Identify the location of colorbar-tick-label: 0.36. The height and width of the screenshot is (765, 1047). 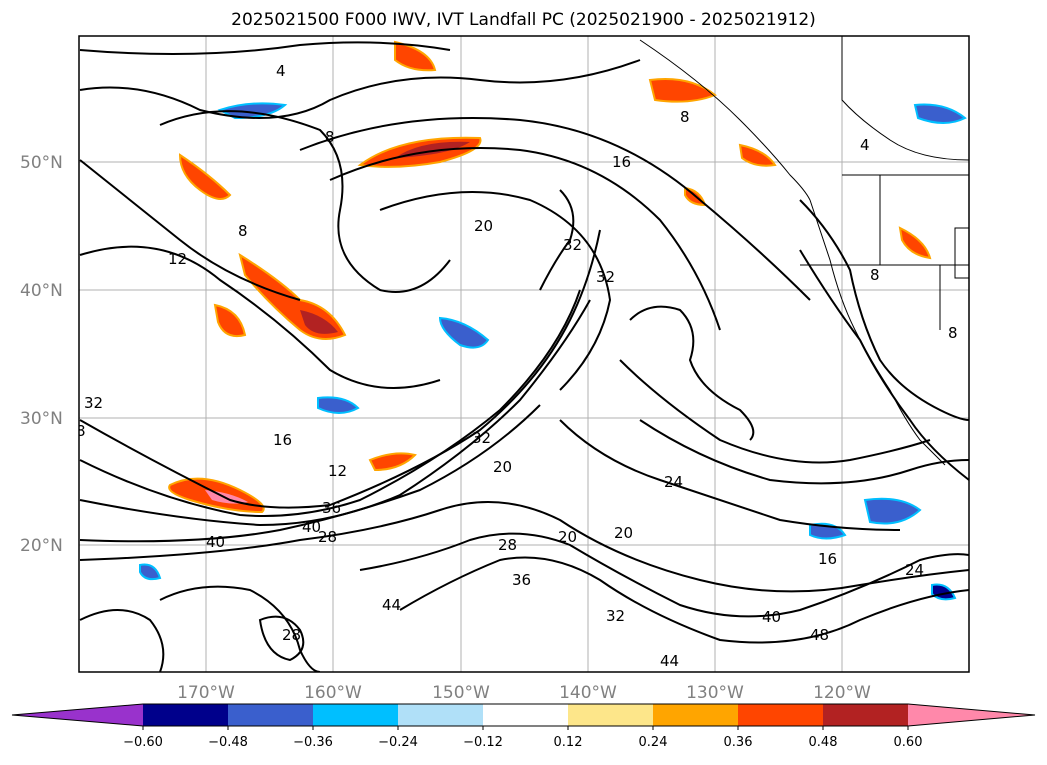
(738, 742).